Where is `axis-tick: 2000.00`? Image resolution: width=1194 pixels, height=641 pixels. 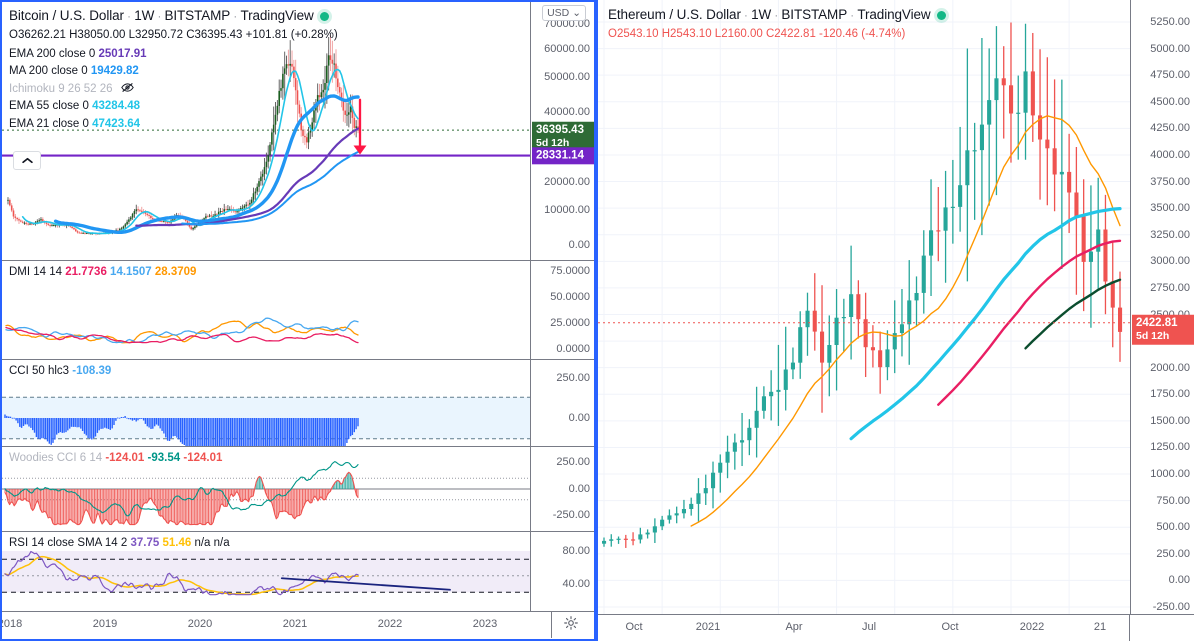 axis-tick: 2000.00 is located at coordinates (1170, 367).